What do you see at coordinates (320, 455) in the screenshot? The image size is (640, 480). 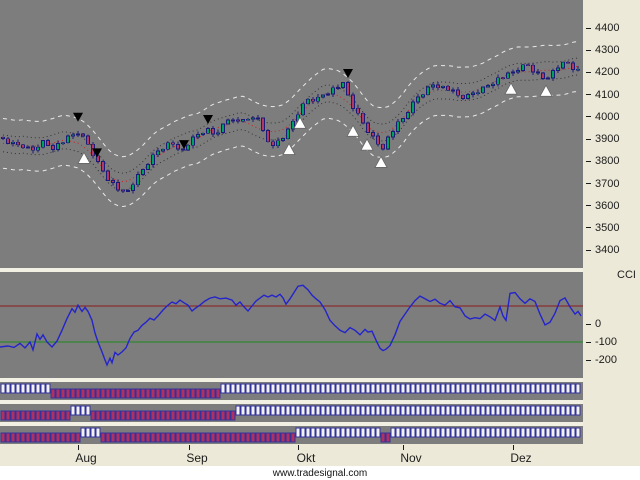 I see `time-axis: Aug Sep Okt Nov Dez` at bounding box center [320, 455].